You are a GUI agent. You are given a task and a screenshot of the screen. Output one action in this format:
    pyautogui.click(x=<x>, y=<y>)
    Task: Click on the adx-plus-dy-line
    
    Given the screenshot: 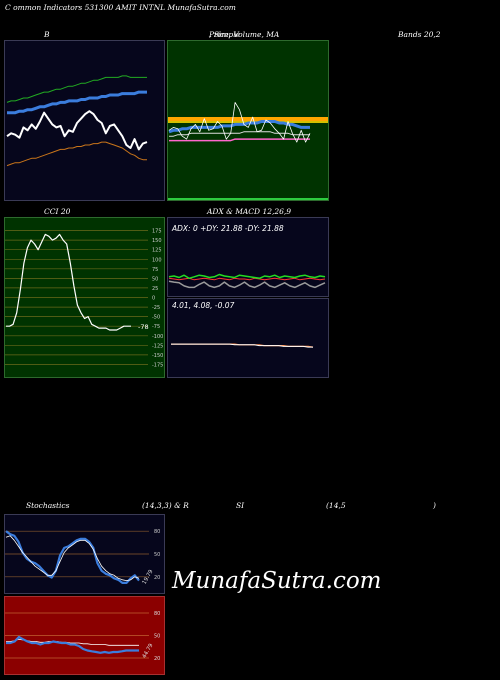 What is the action you would take?
    pyautogui.click(x=247, y=276)
    